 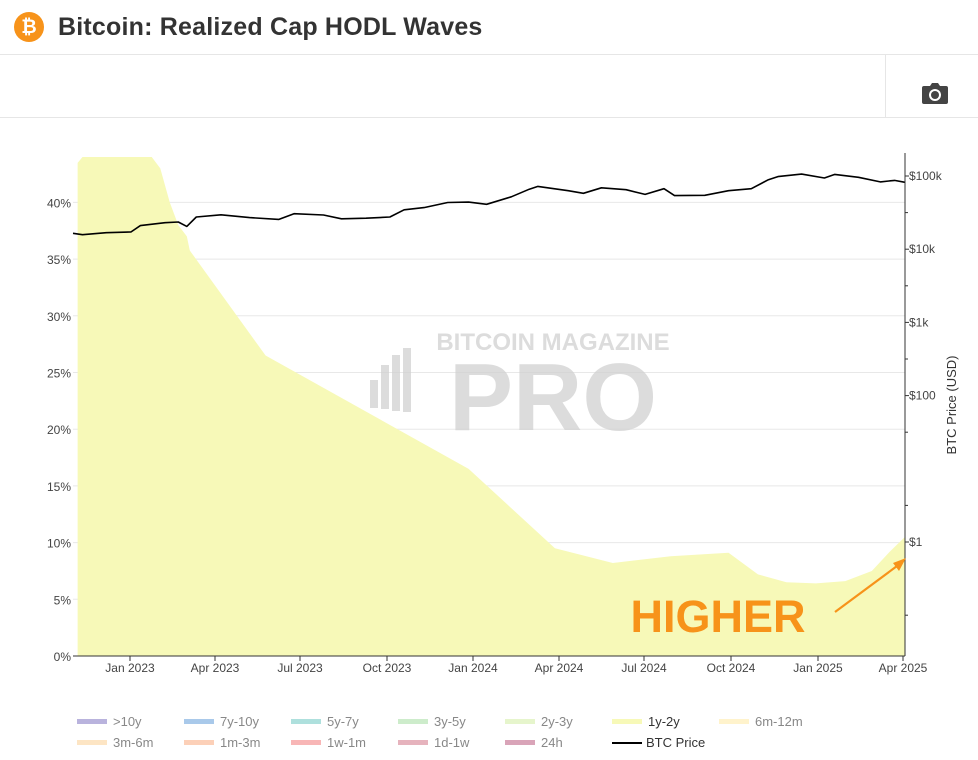 I want to click on legend-item: 6m-12m, so click(x=761, y=721).